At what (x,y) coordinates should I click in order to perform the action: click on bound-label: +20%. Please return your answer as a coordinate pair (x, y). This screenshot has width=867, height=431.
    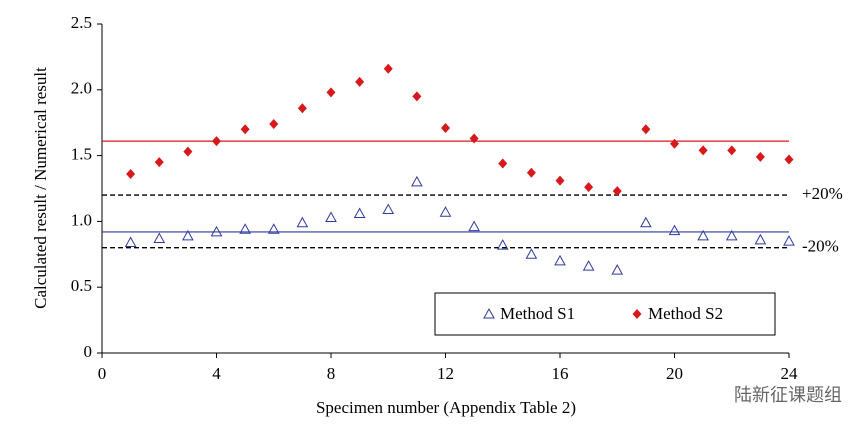
    Looking at the image, I should click on (822, 193).